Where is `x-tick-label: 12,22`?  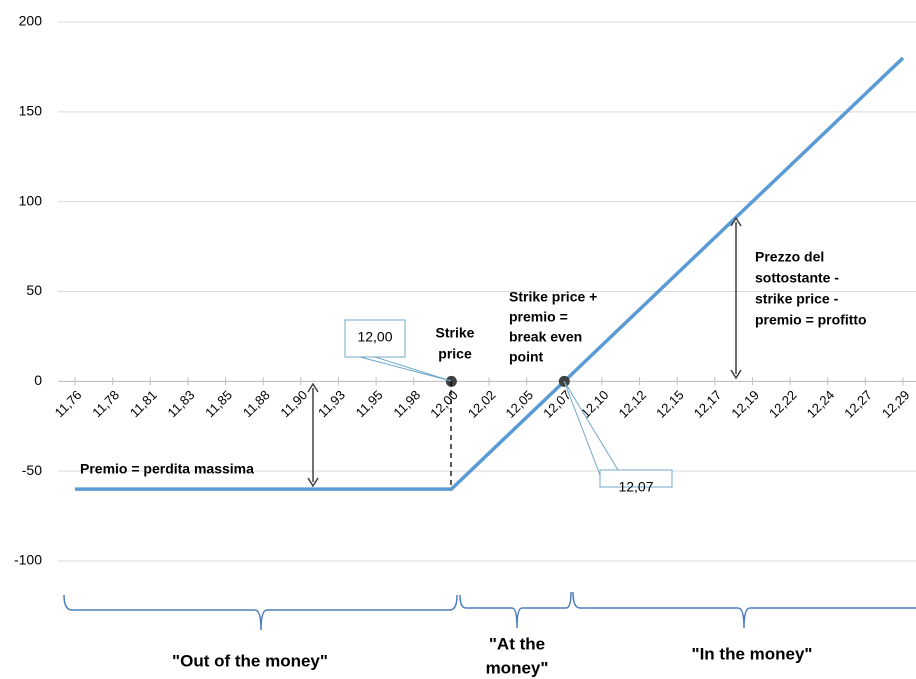
x-tick-label: 12,22 is located at coordinates (783, 404).